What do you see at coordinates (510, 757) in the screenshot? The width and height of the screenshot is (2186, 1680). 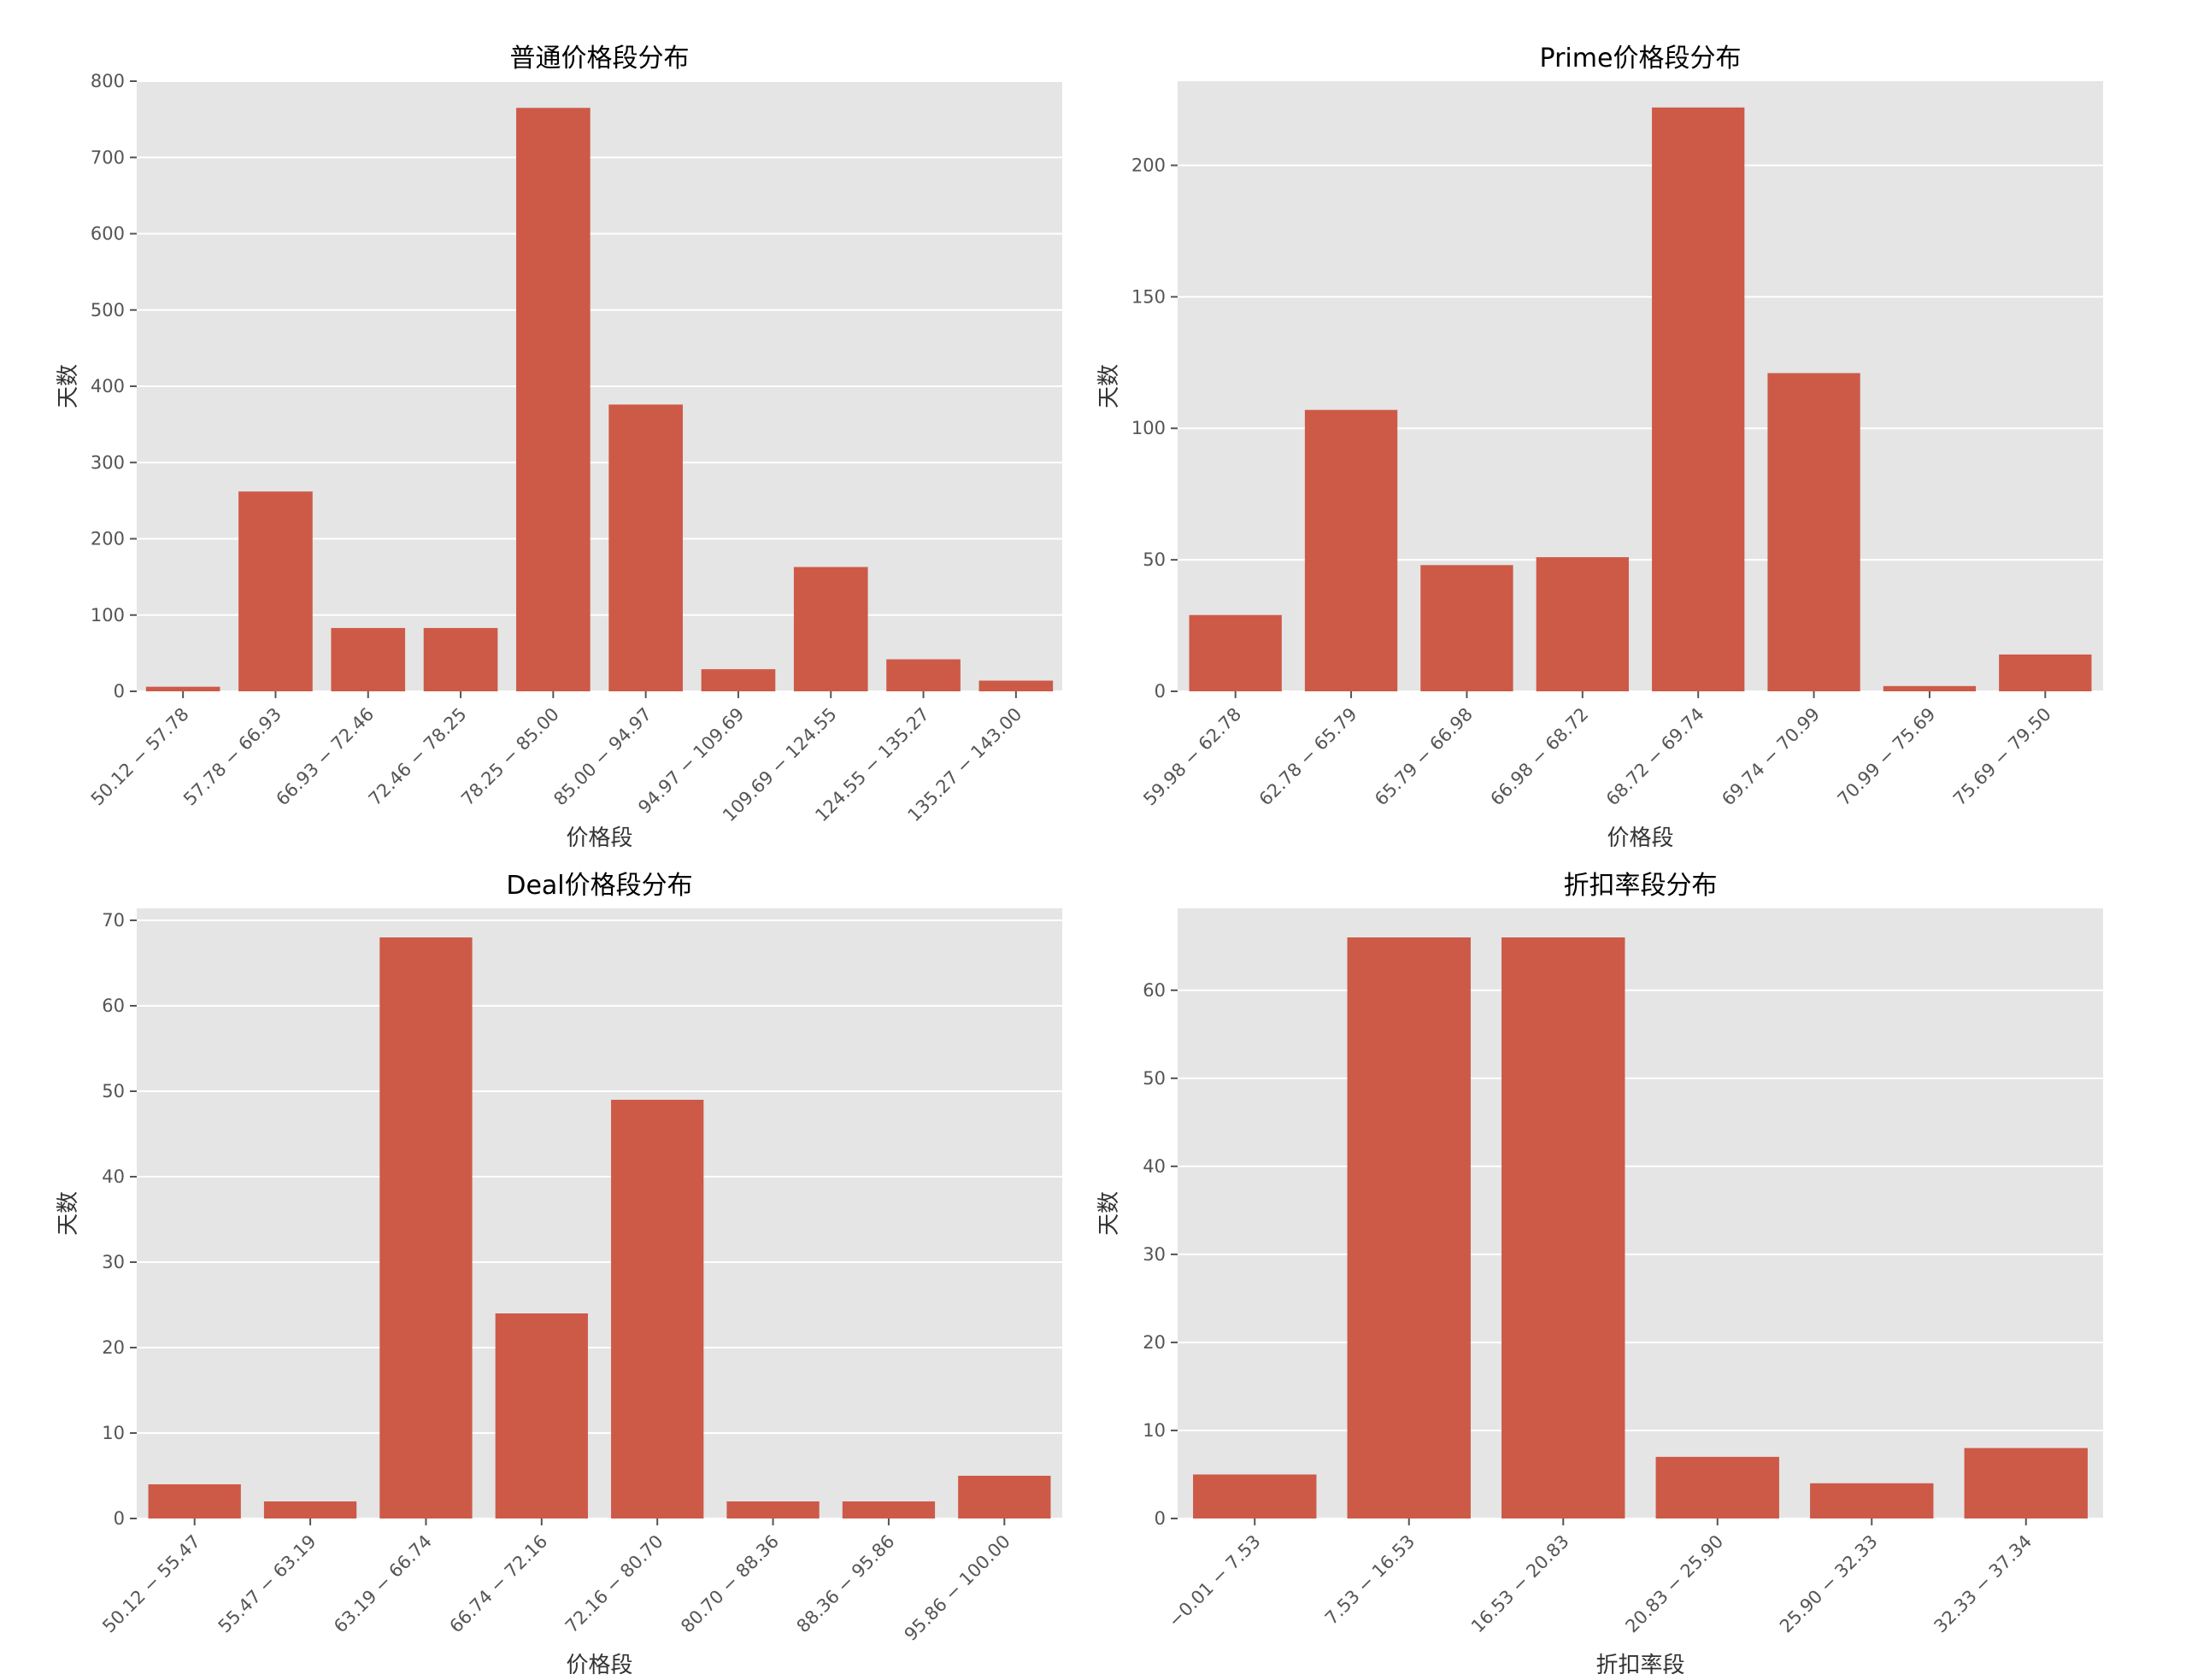 I see `x-tick-label: 78.25 − 85.00` at bounding box center [510, 757].